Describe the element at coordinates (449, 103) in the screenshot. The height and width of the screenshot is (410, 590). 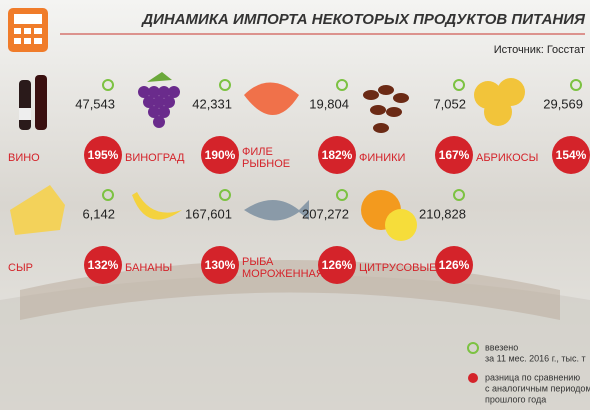
I see `import-value: 7,052` at that location.